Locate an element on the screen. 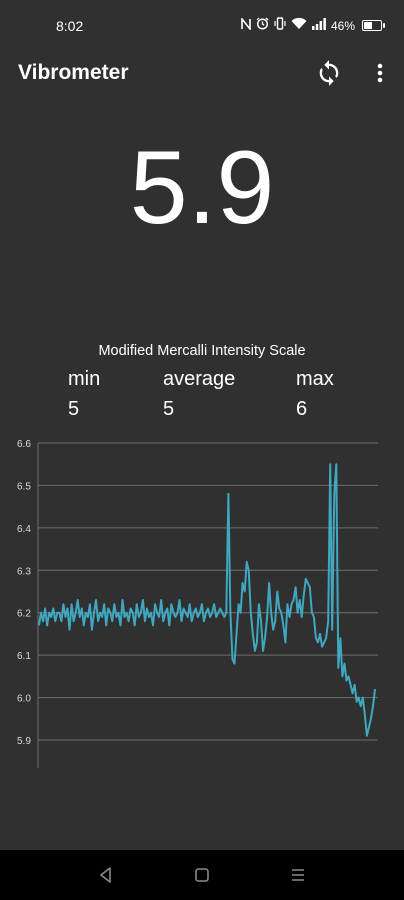 This screenshot has width=404, height=900. chart-y-tick-label: 6.5 is located at coordinates (24, 486).